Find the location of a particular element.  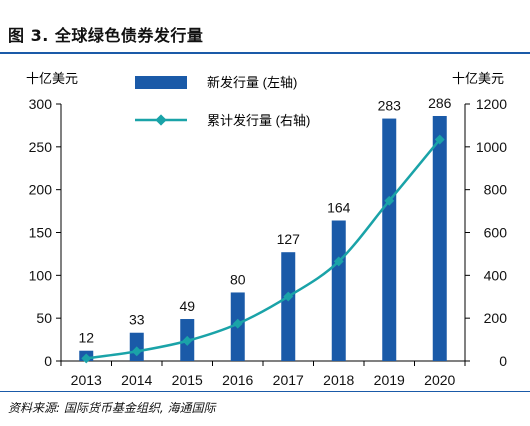

x-axis-tick-label: 2015 is located at coordinates (187, 380).